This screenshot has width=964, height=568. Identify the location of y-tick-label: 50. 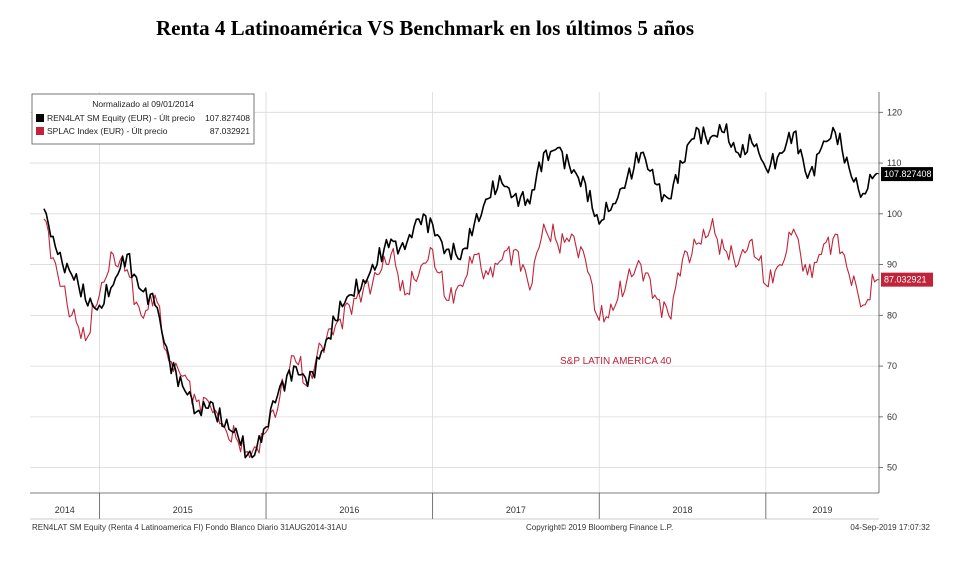
(892, 468).